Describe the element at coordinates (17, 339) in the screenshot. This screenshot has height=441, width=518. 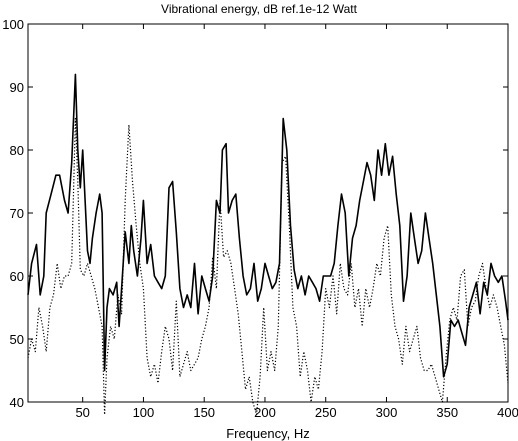
I see `y-tick-label: 50` at that location.